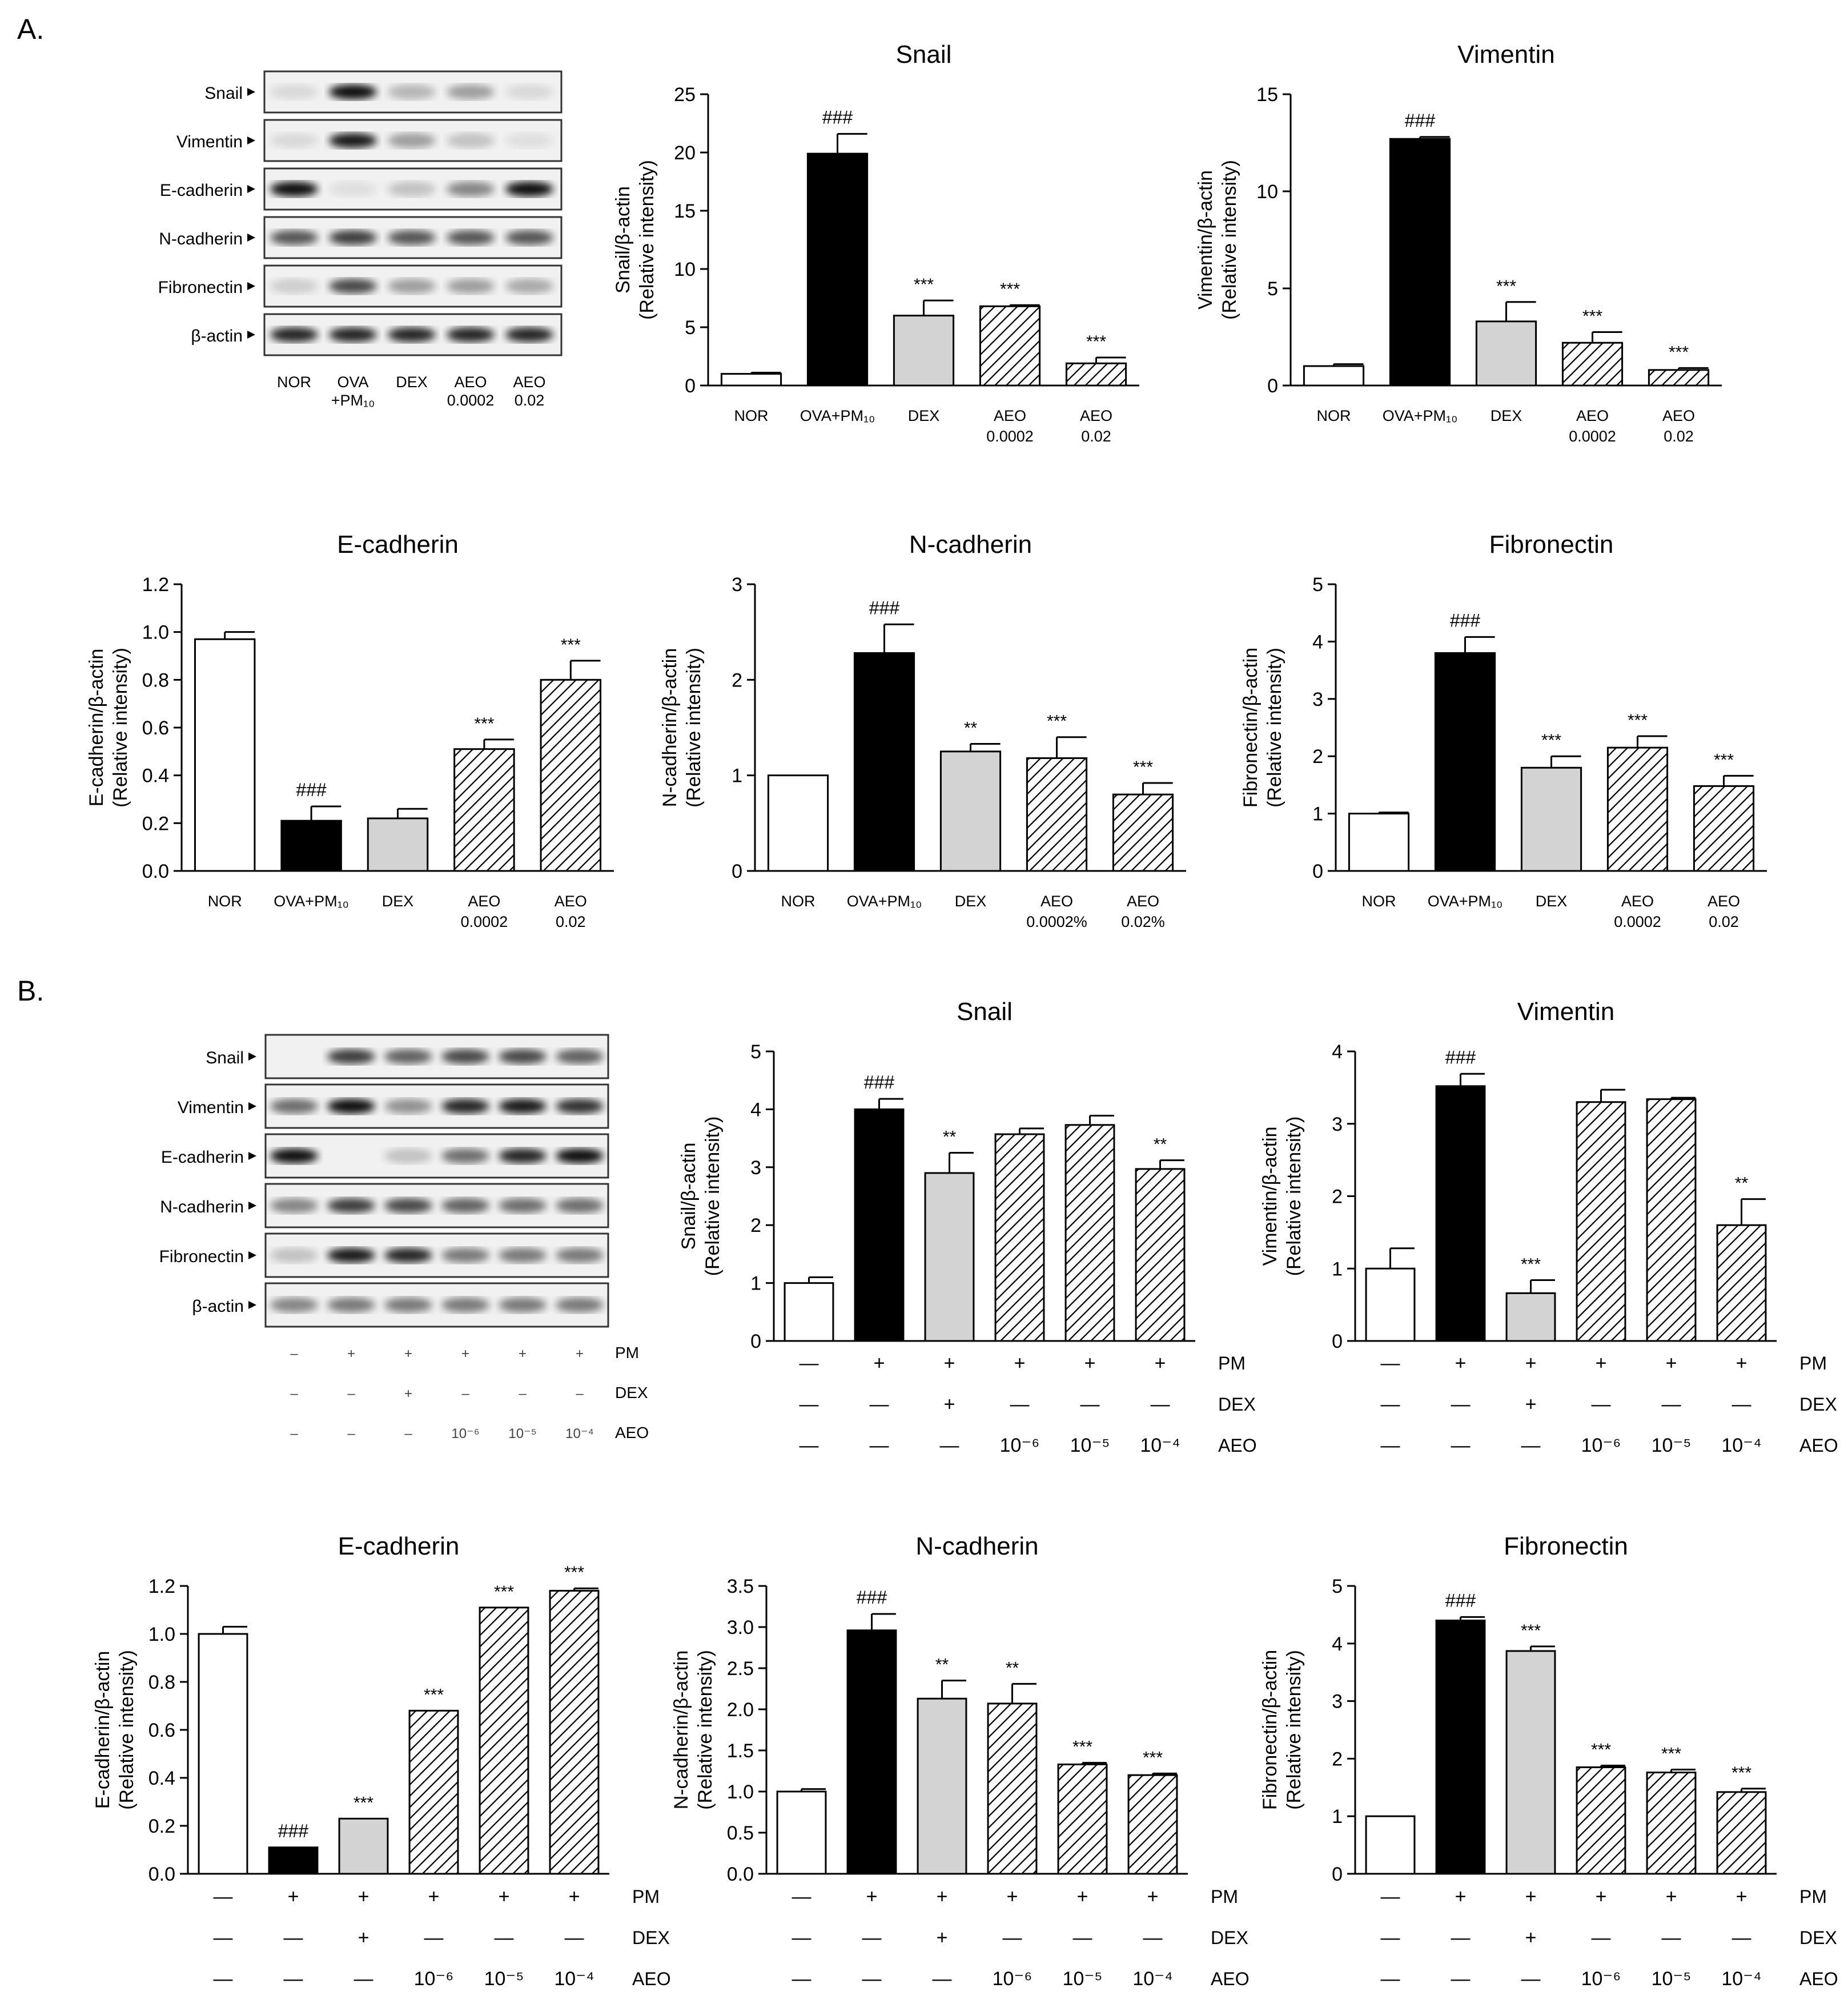  What do you see at coordinates (971, 727) in the screenshot?
I see `significance-label: **` at bounding box center [971, 727].